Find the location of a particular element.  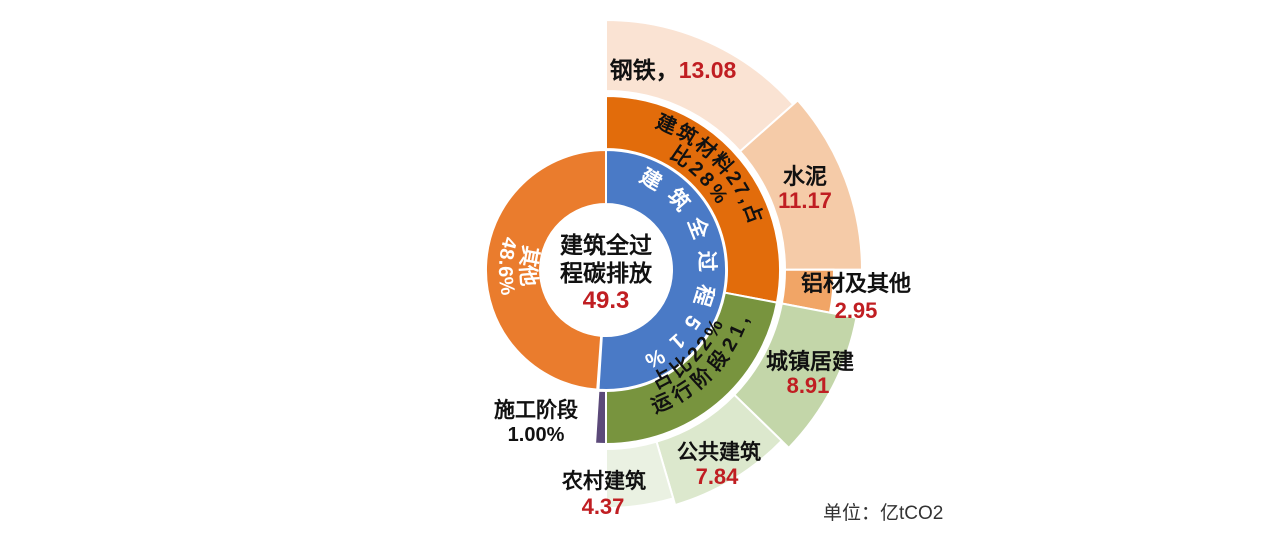

aluminum-name: 铝材及其他 is located at coordinates (856, 283).